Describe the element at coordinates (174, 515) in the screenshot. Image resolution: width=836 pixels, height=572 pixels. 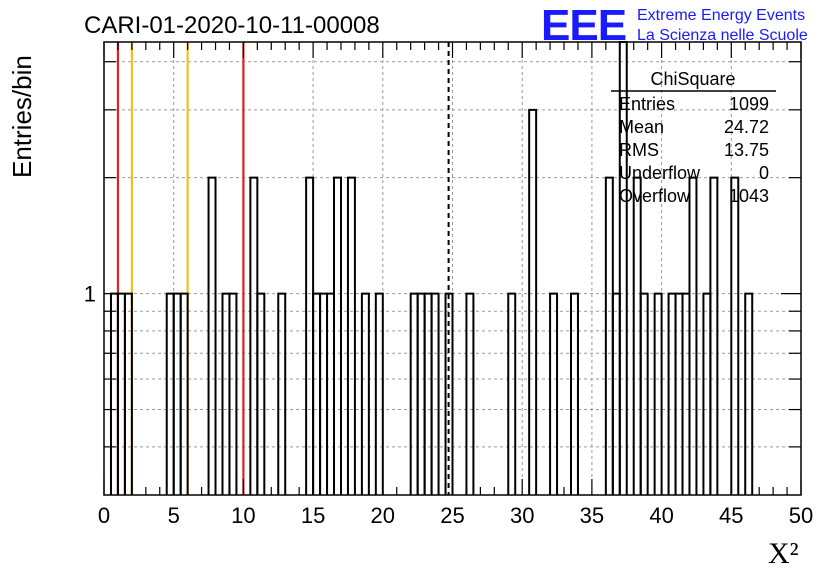
I see `x-tick-label: 5` at that location.